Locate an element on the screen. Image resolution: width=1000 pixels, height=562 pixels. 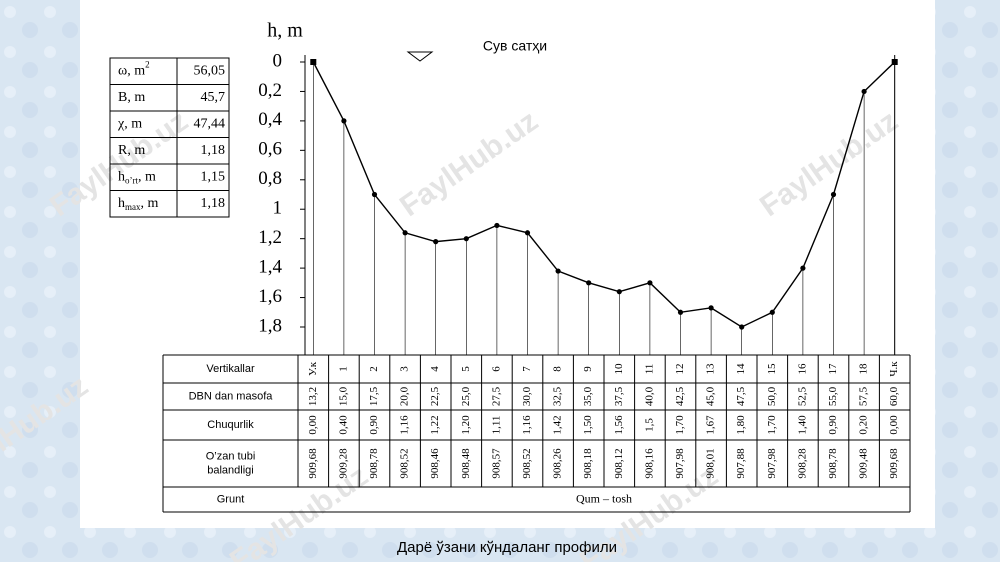
grunt-cell: Qum – tosh is located at coordinates (604, 498).